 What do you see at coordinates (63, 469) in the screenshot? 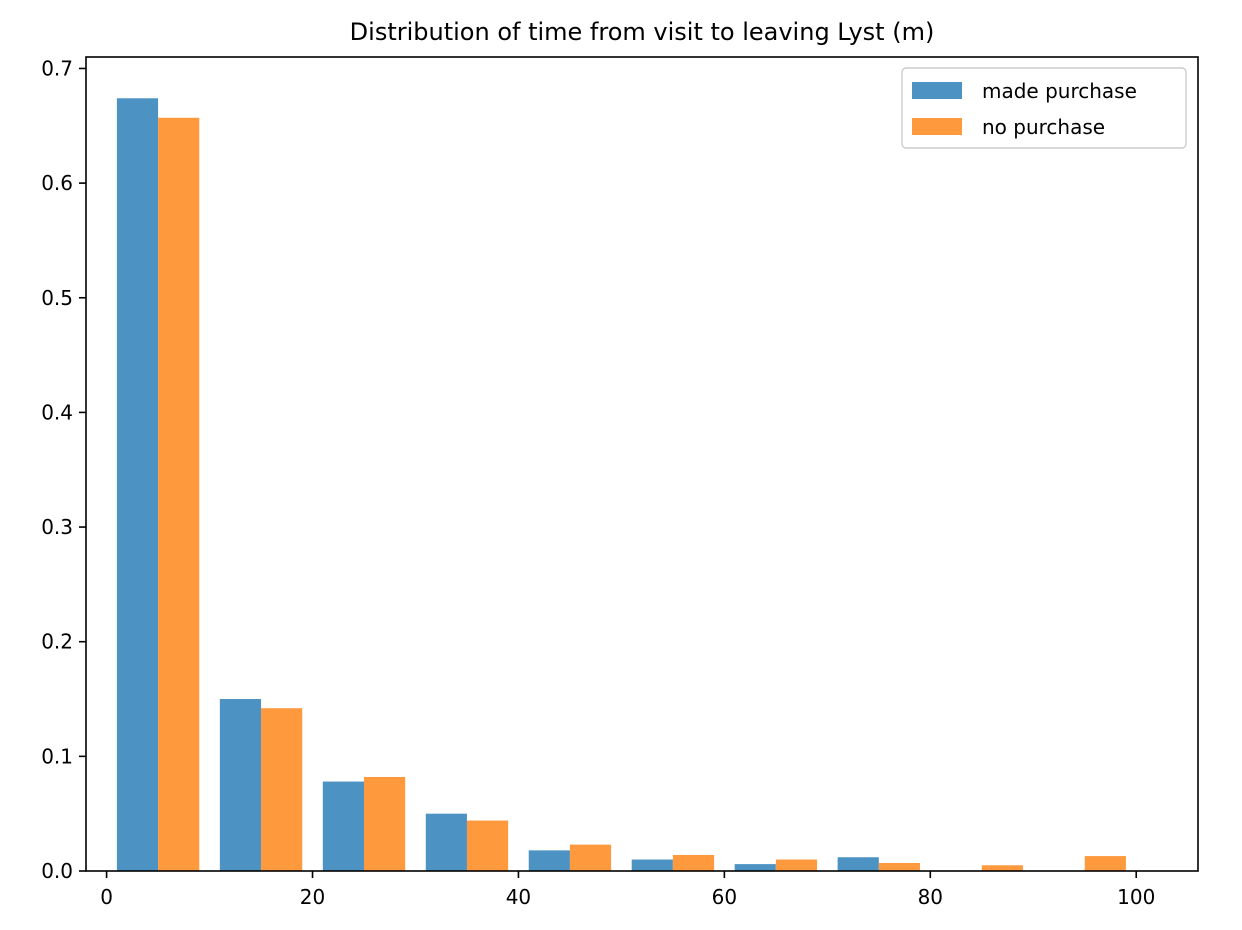
I see `y-axis: 0.0 0.1 0.2 0.3 0.4 0.5 0.6 0.7` at bounding box center [63, 469].